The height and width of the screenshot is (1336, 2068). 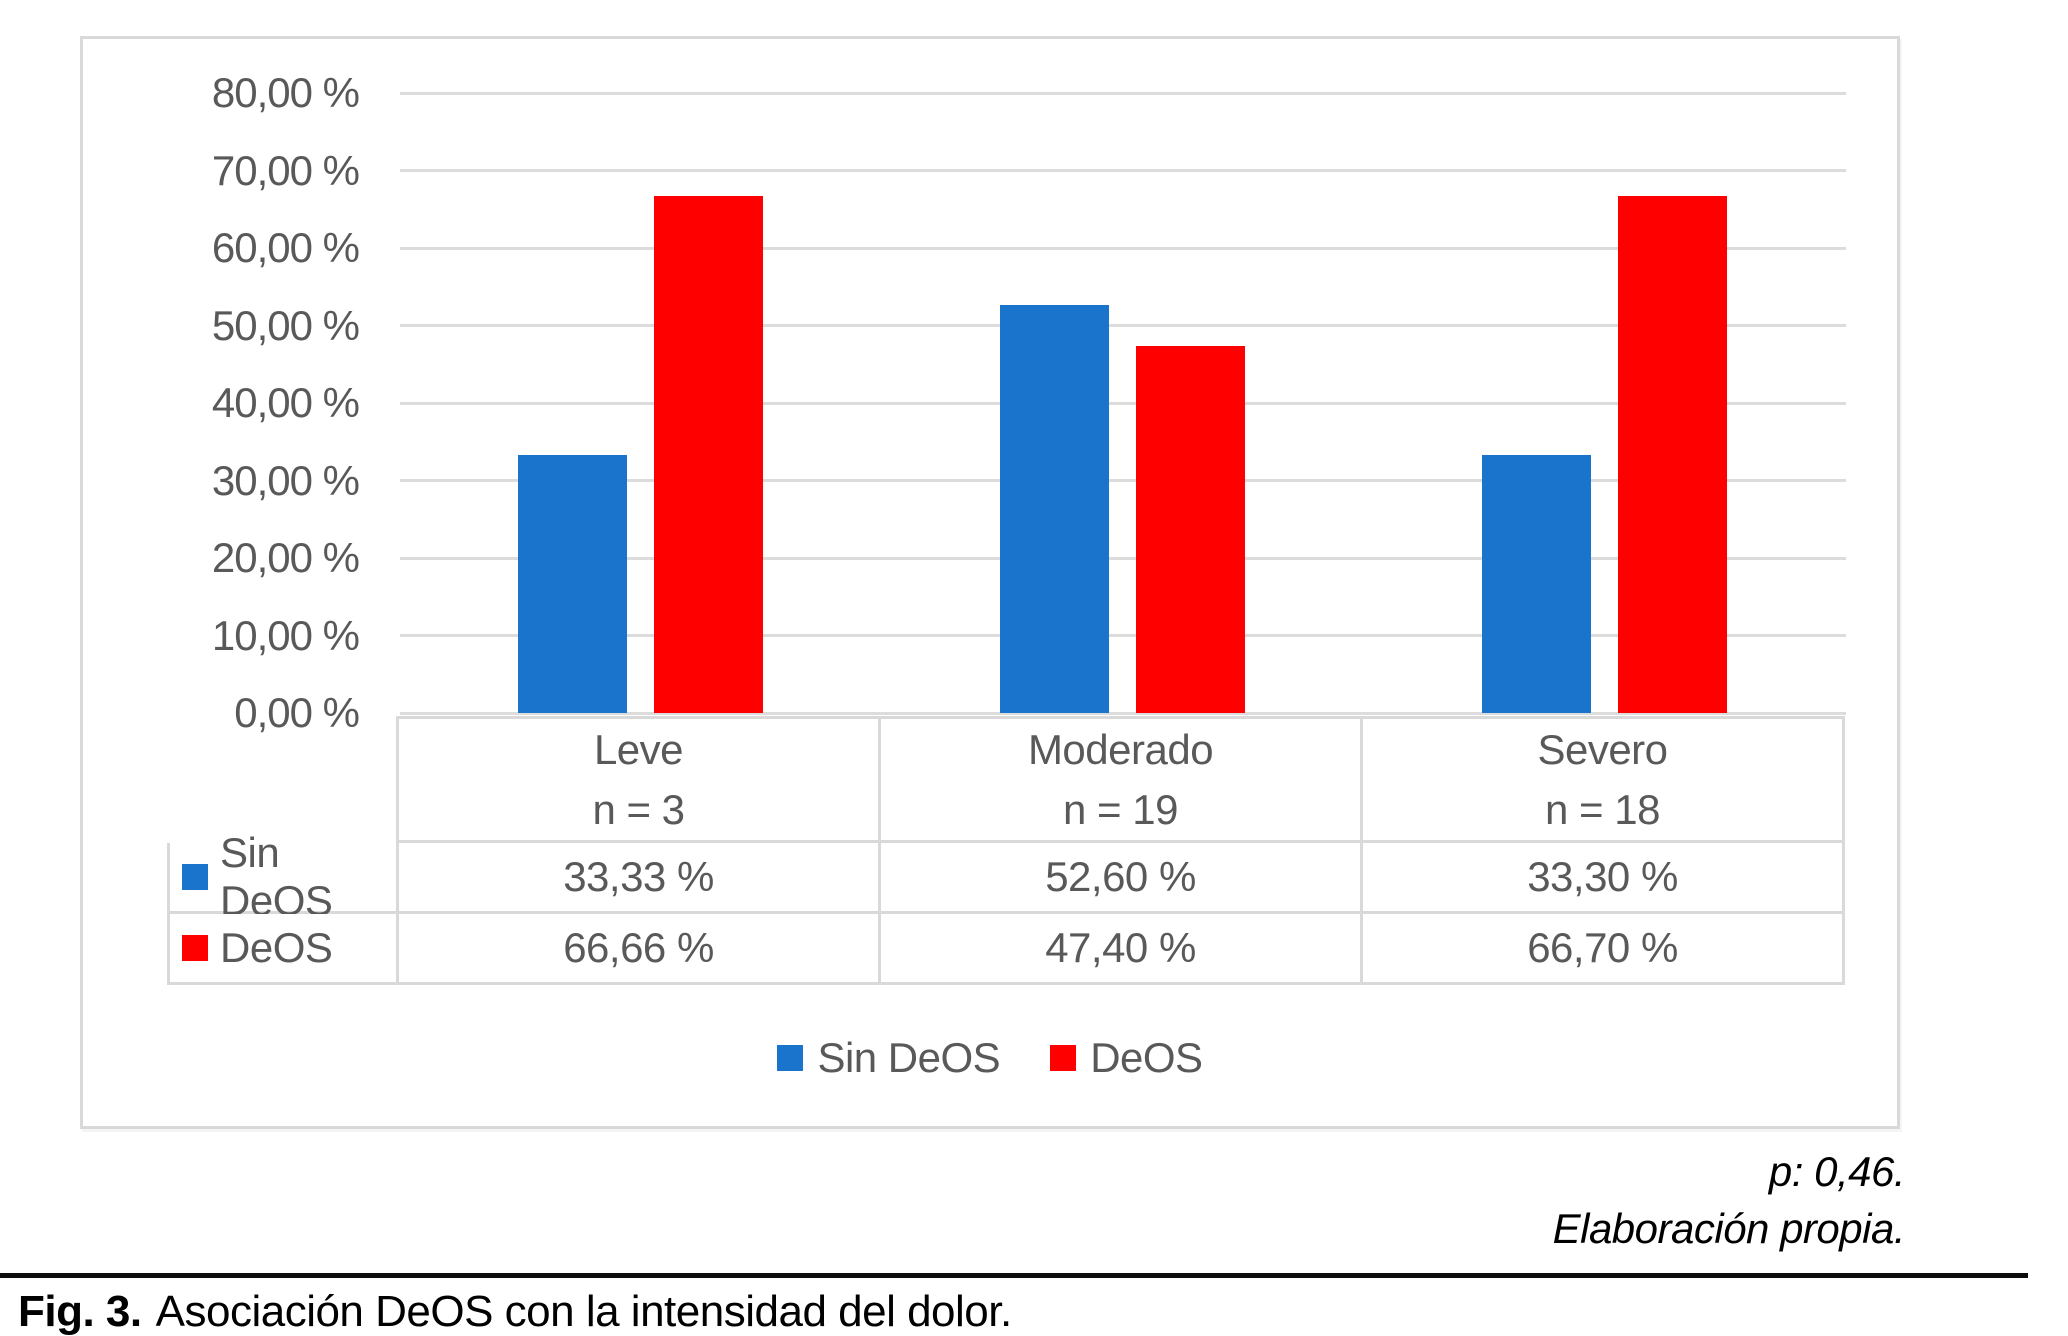 I want to click on source-note: Elaboración propia., so click(x=1729, y=1228).